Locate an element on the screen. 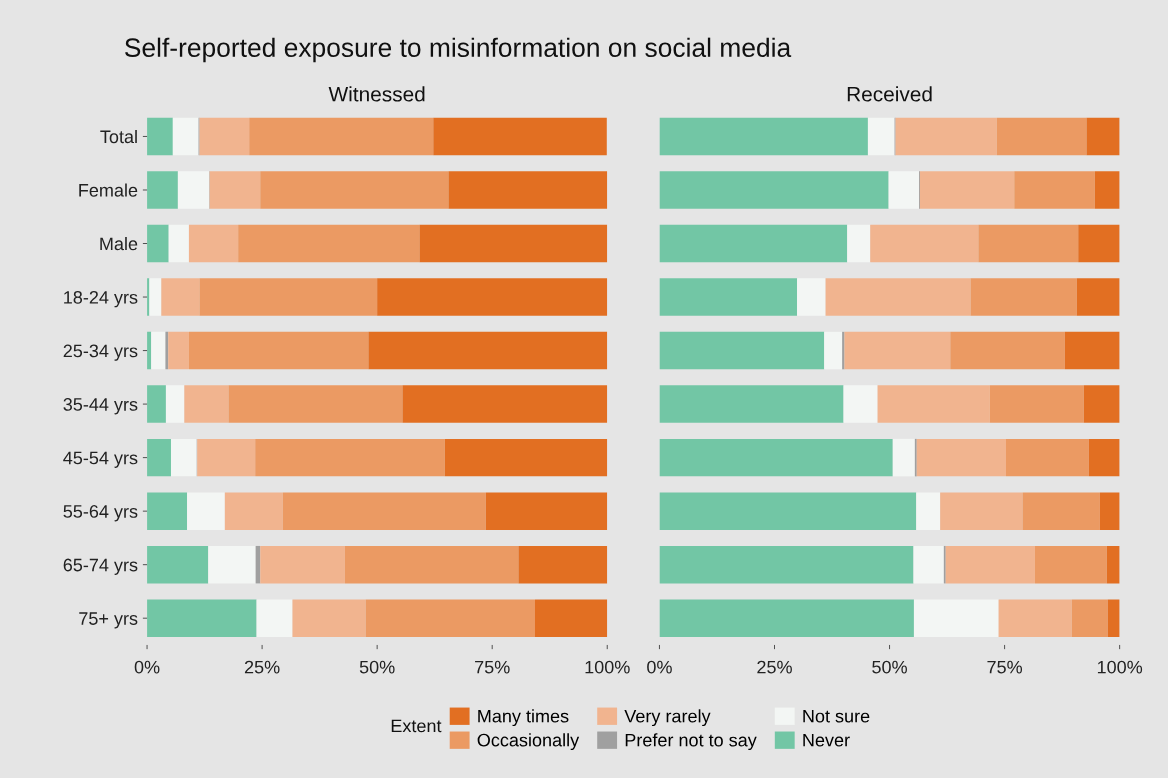  y-tick-label: Male is located at coordinates (119, 243).